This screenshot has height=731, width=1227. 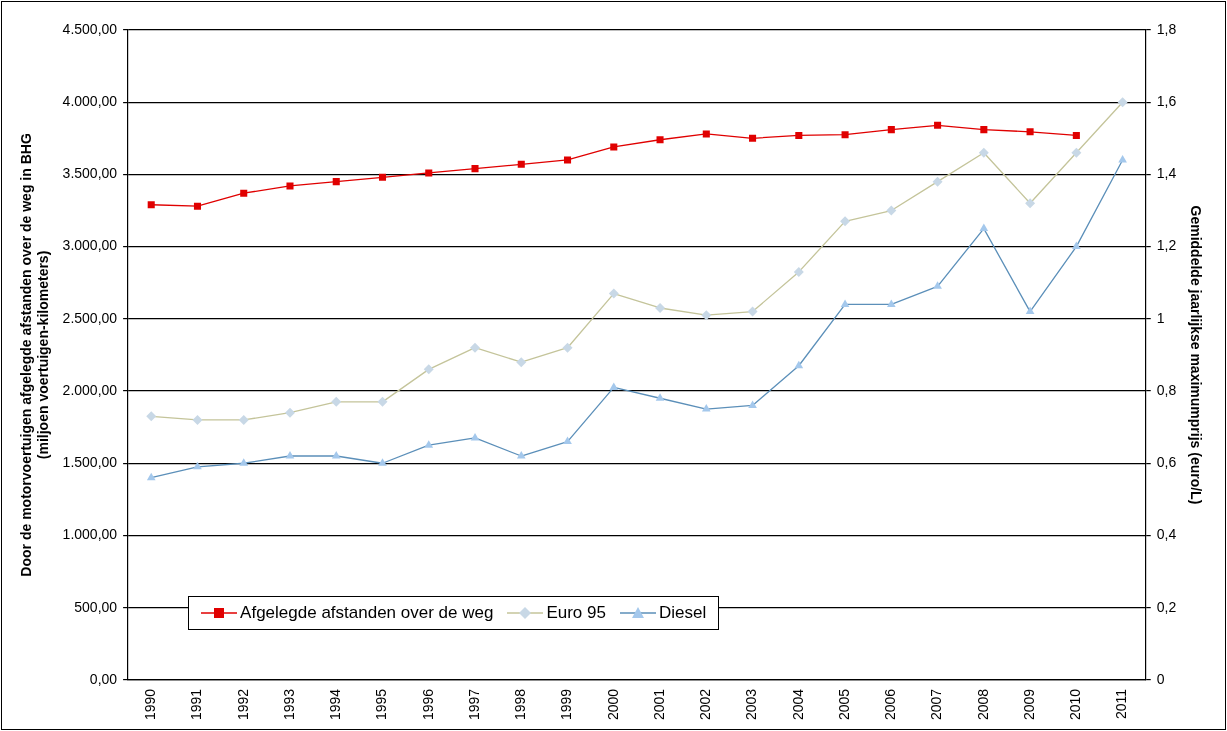 What do you see at coordinates (751, 704) in the screenshot?
I see `x-tick-label: 2003` at bounding box center [751, 704].